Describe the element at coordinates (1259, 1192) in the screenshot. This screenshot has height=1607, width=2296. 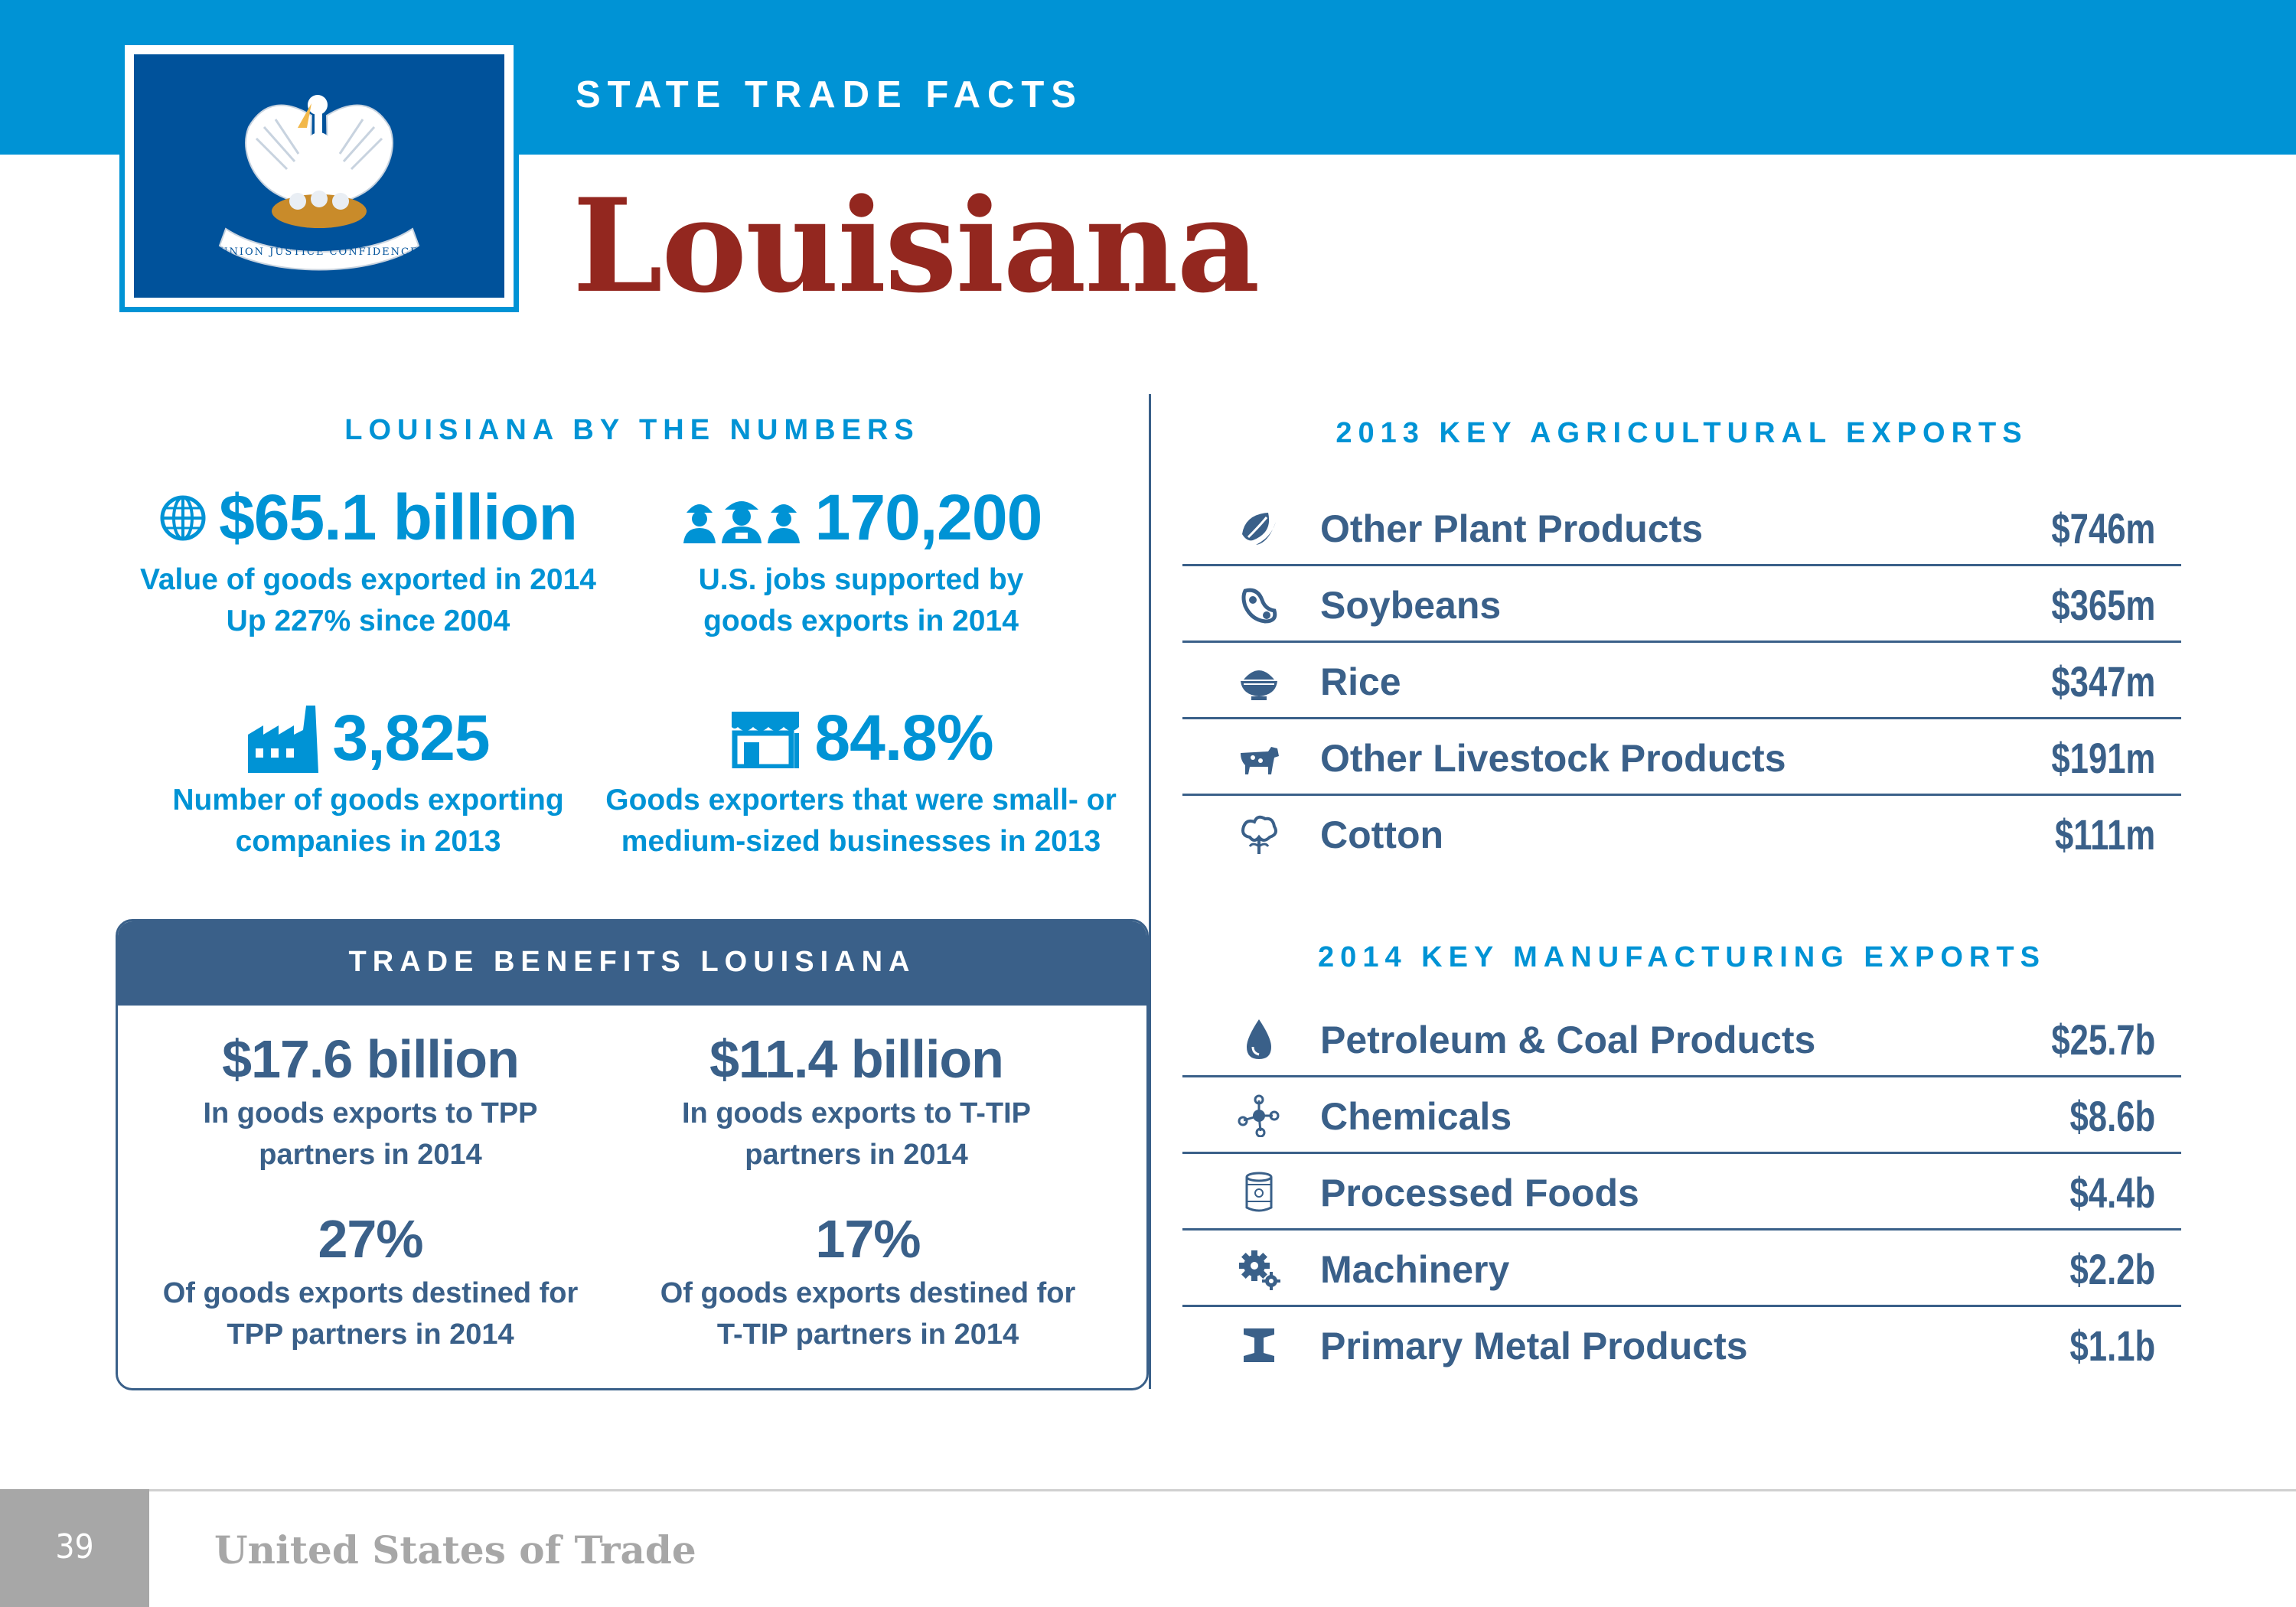
I see `can-icon` at that location.